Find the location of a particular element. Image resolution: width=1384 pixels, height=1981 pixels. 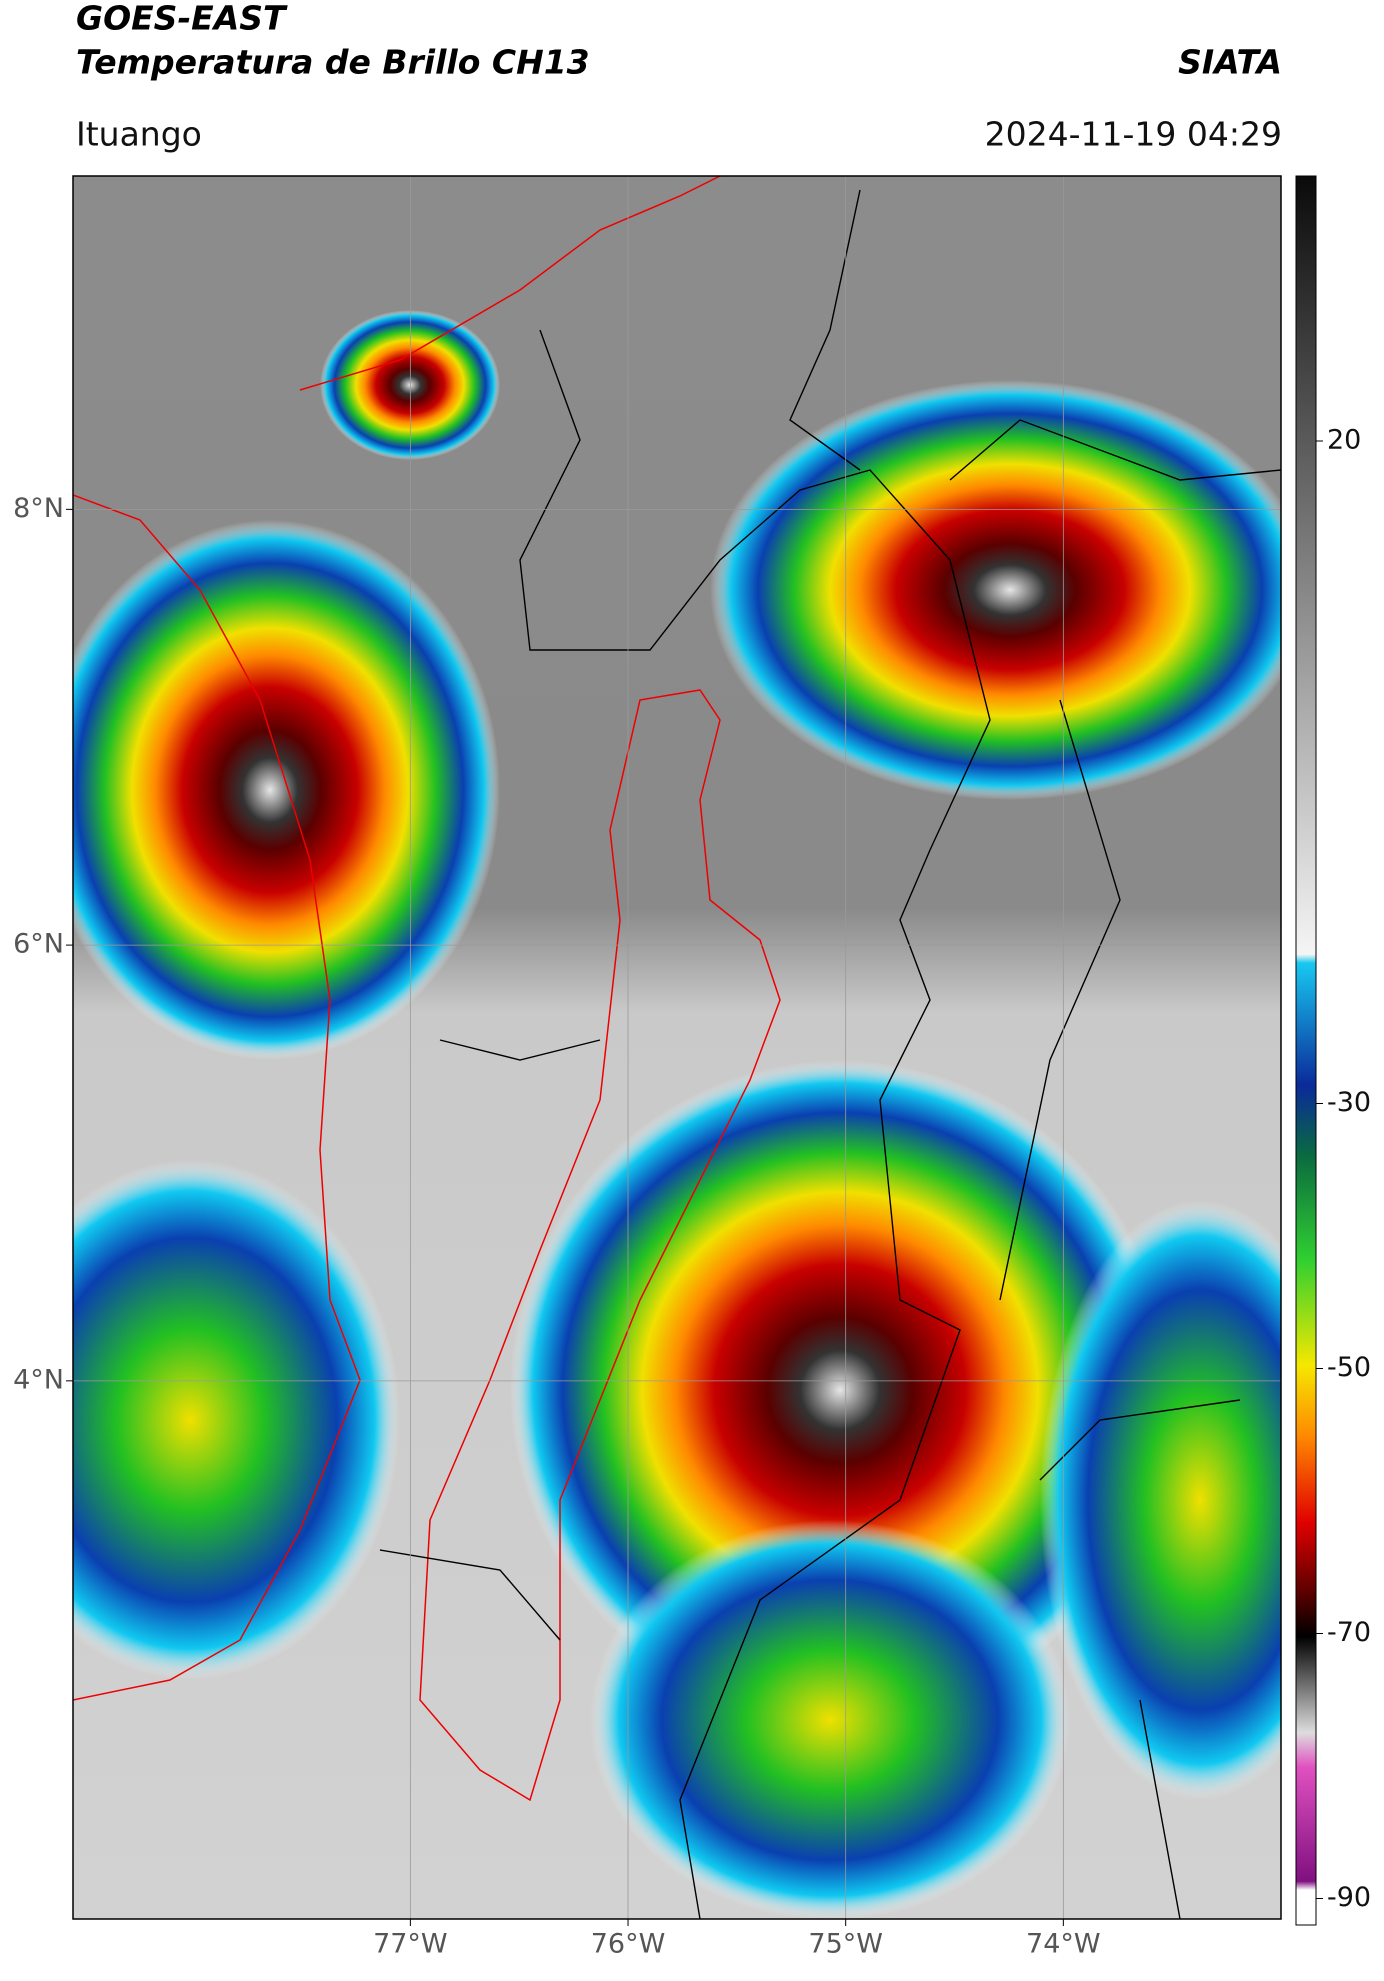

lon-label: 74°W is located at coordinates (1063, 1944).